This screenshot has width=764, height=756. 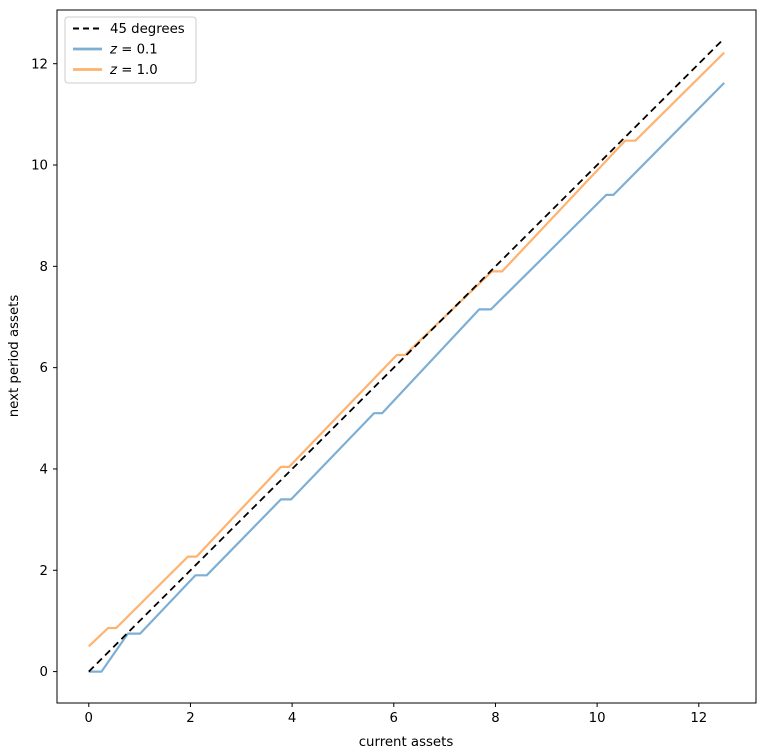 What do you see at coordinates (137, 50) in the screenshot?
I see `legend-label-value: = 0.1` at bounding box center [137, 50].